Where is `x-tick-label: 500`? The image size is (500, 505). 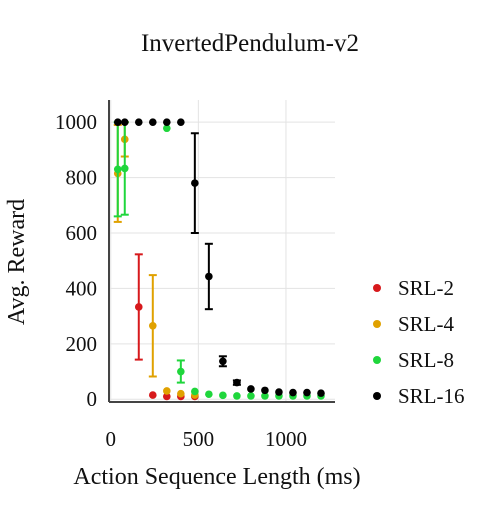
x-tick-label: 500 is located at coordinates (199, 439).